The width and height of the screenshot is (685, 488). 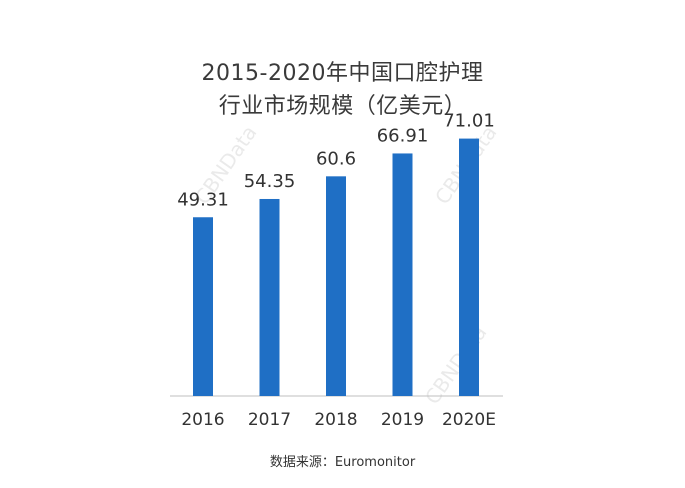 What do you see at coordinates (203, 199) in the screenshot?
I see `value-label-2016: 49.31` at bounding box center [203, 199].